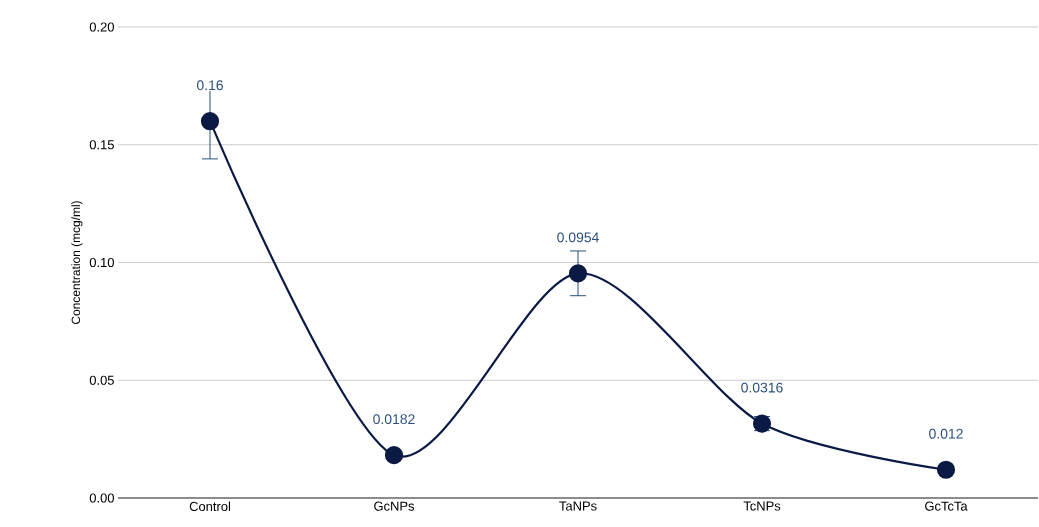 The image size is (1039, 527). What do you see at coordinates (101, 498) in the screenshot?
I see `y-tick-label: 0.00` at bounding box center [101, 498].